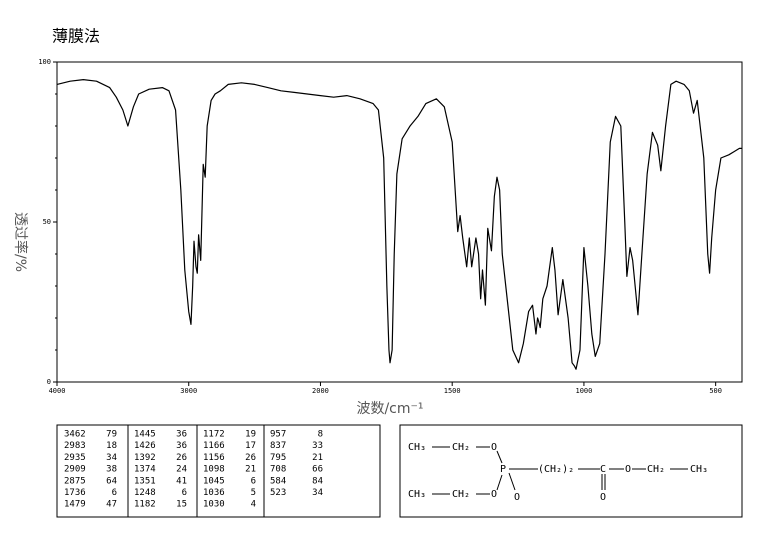  Describe the element at coordinates (181, 481) in the screenshot. I see `peak-transmittance: 41` at that location.